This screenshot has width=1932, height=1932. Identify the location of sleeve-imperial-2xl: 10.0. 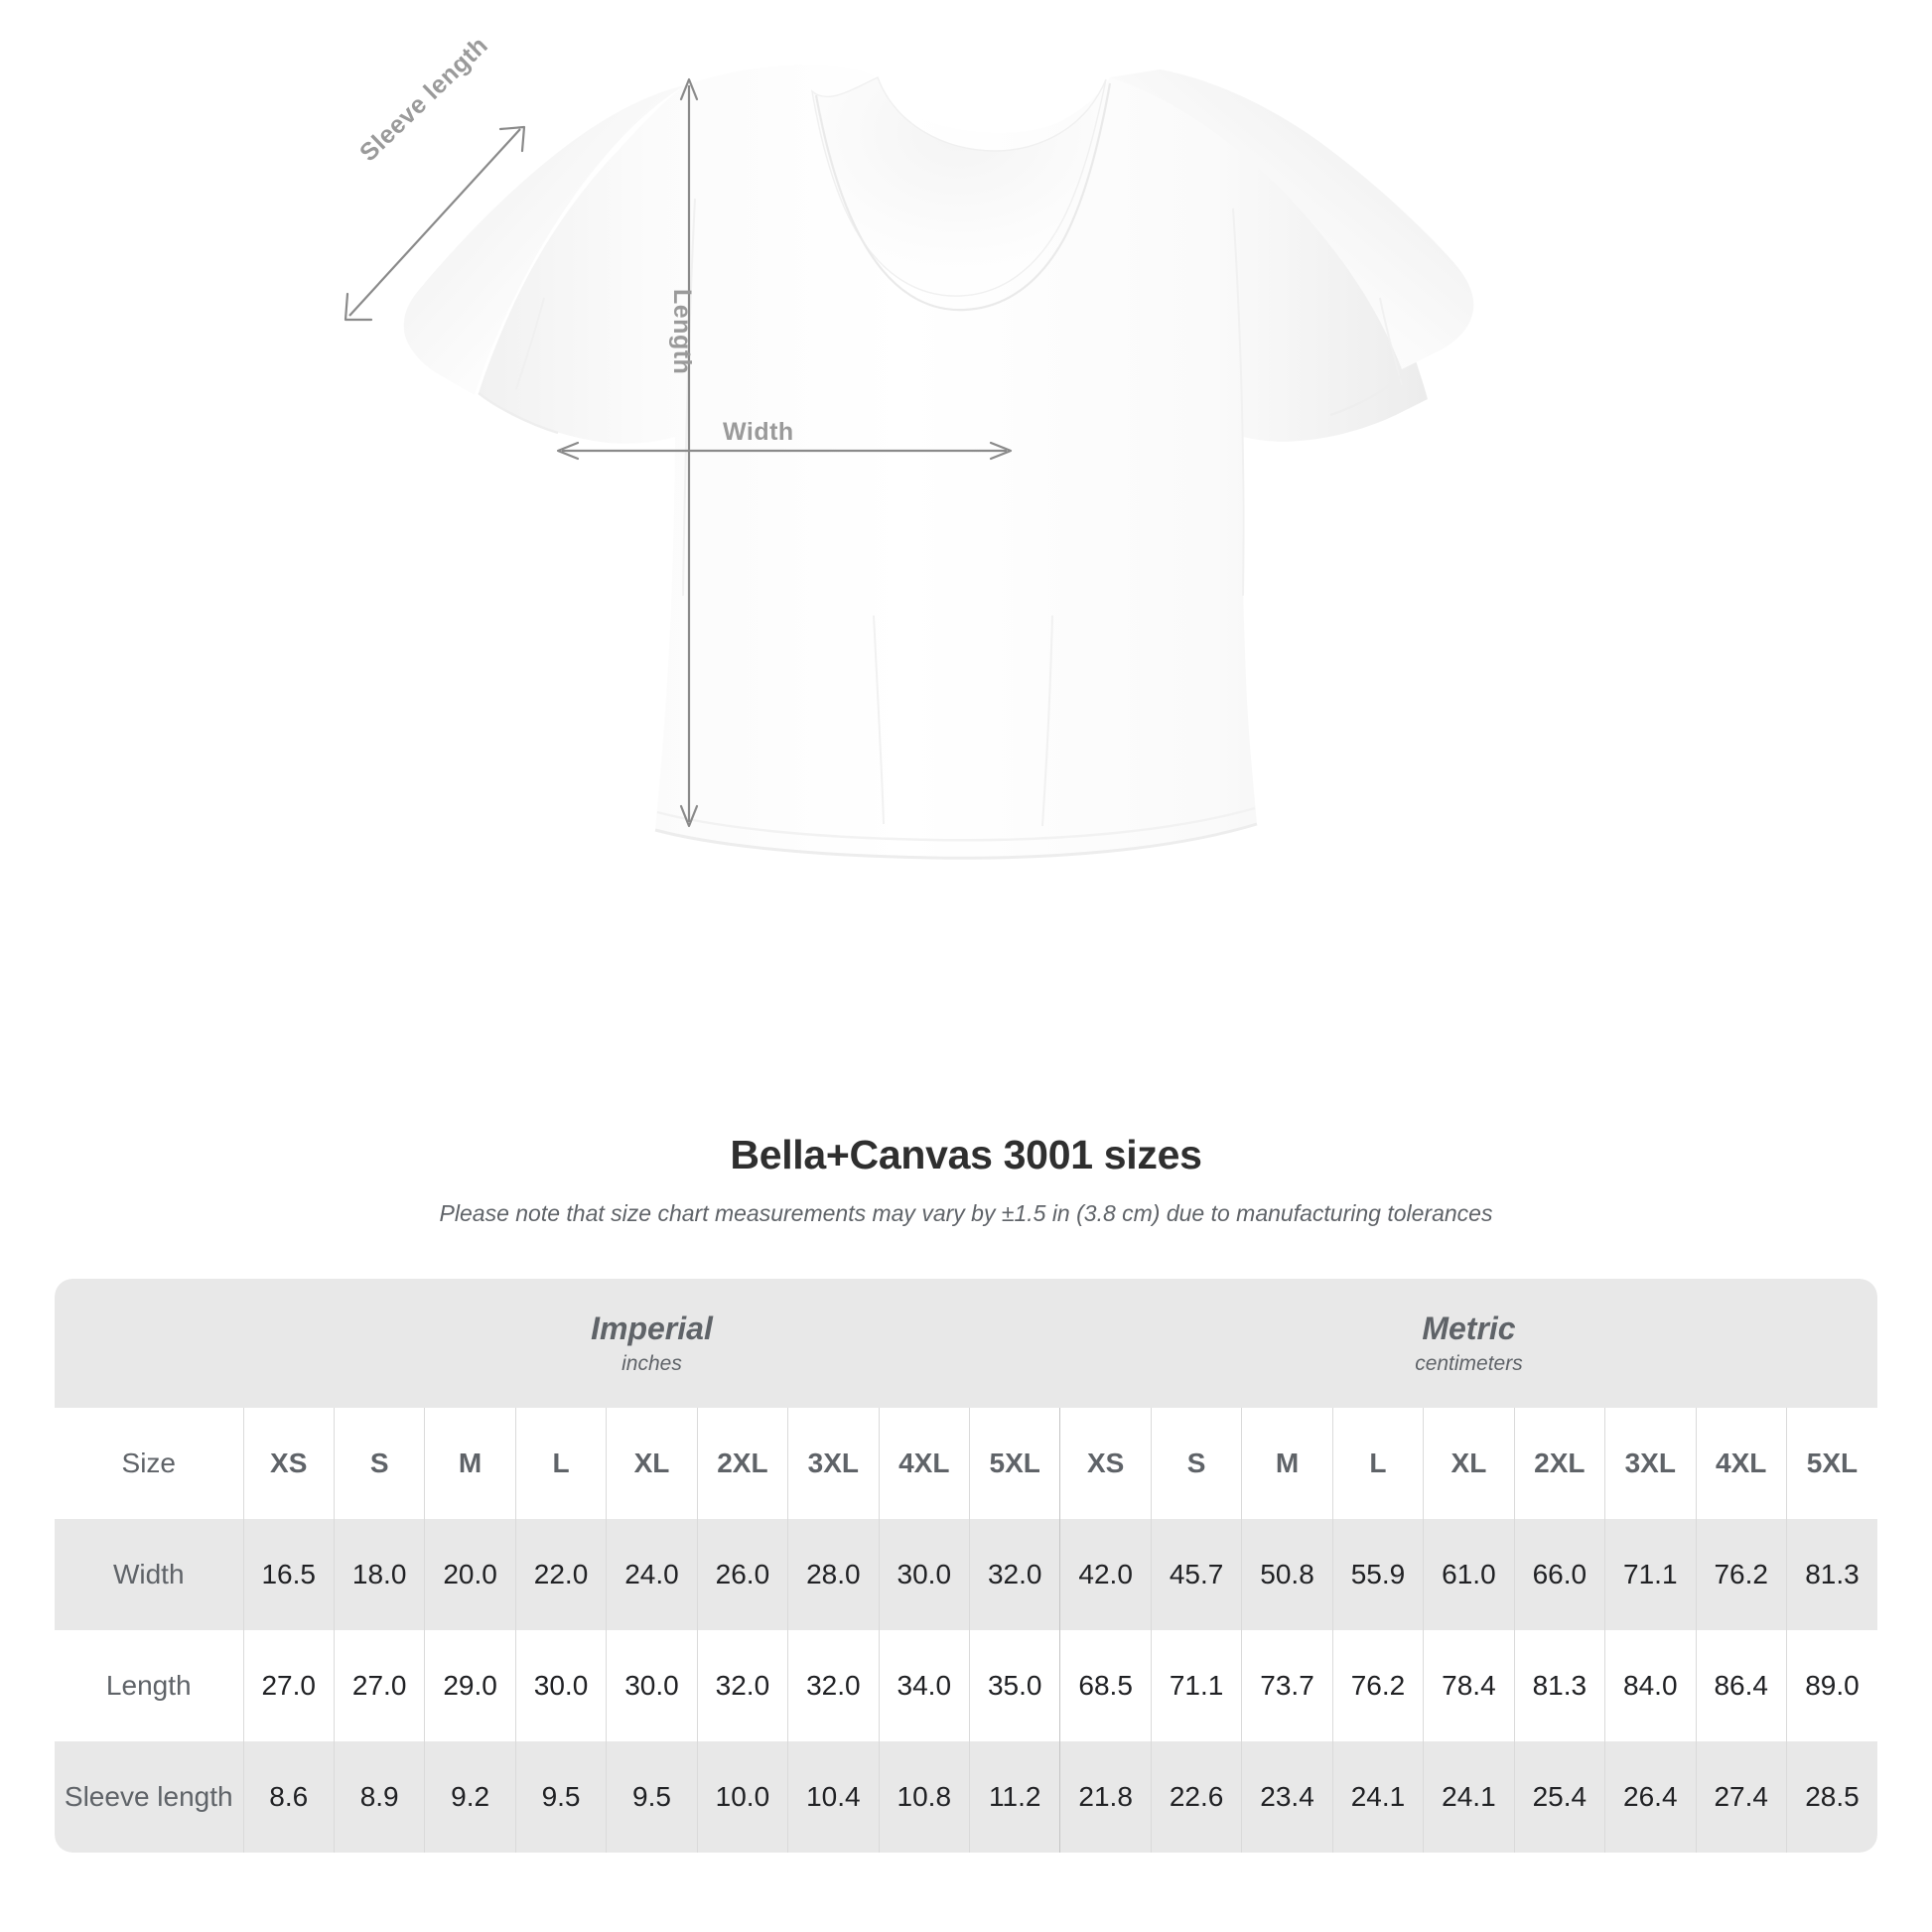
(742, 1797).